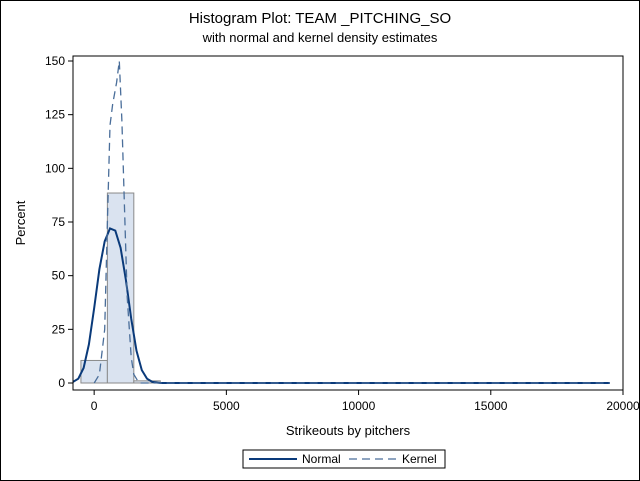 This screenshot has width=640, height=481. I want to click on y-tick-label: 25, so click(59, 329).